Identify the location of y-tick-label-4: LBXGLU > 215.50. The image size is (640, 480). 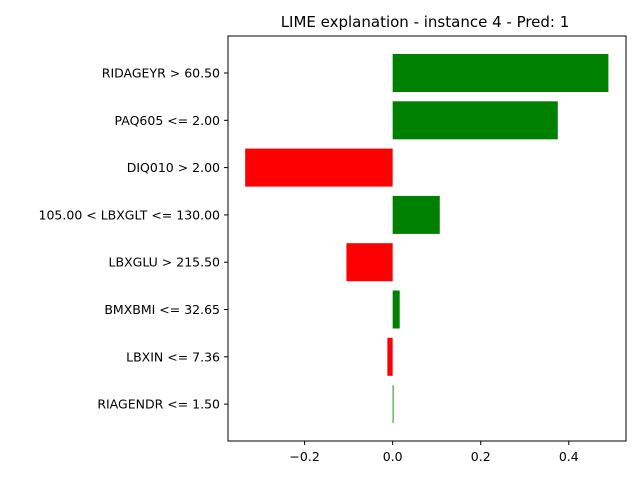
(164, 262).